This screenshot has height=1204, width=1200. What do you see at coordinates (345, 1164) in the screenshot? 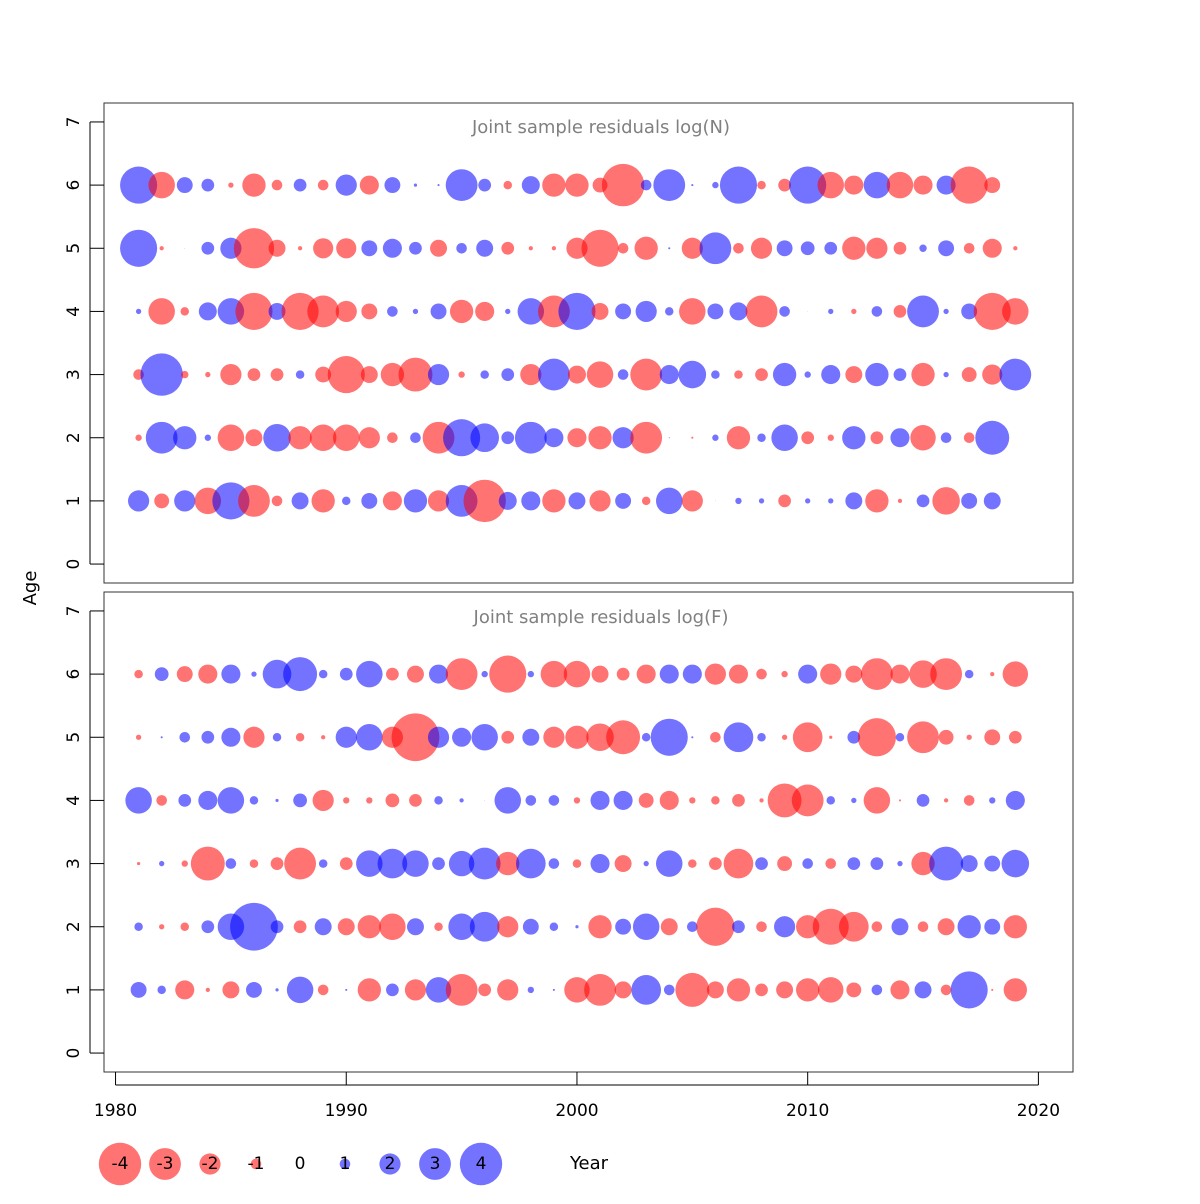
I see `legend-label: 1` at bounding box center [345, 1164].